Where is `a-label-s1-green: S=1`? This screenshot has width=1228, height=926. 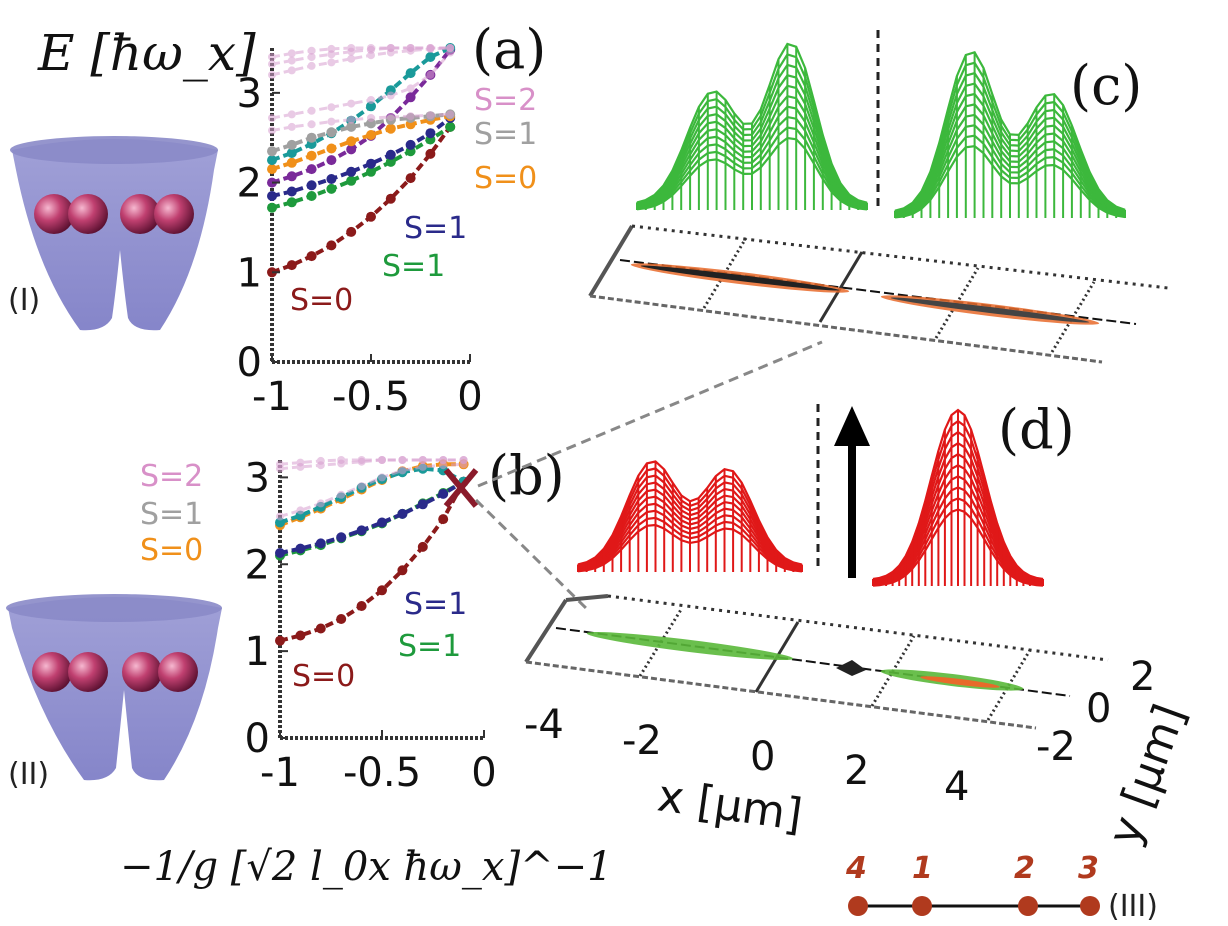
a-label-s1-green: S=1 is located at coordinates (413, 266).